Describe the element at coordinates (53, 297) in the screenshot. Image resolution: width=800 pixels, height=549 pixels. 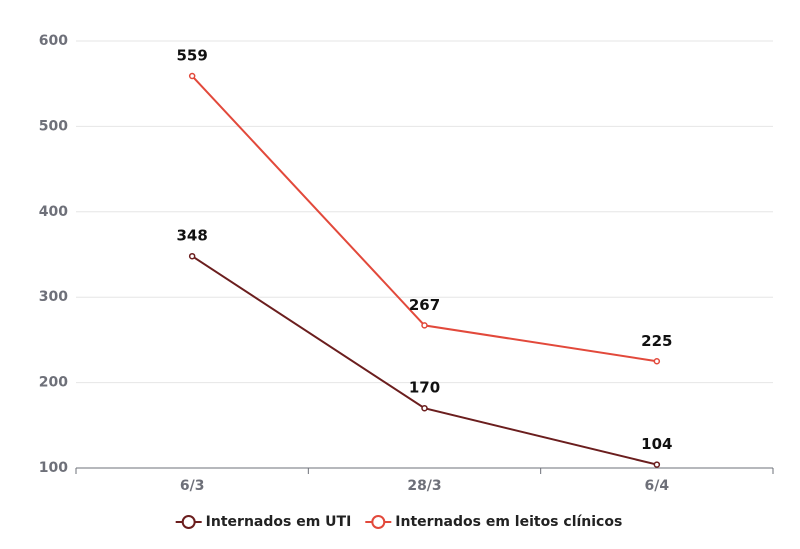
I see `y-tick-label: 300` at that location.